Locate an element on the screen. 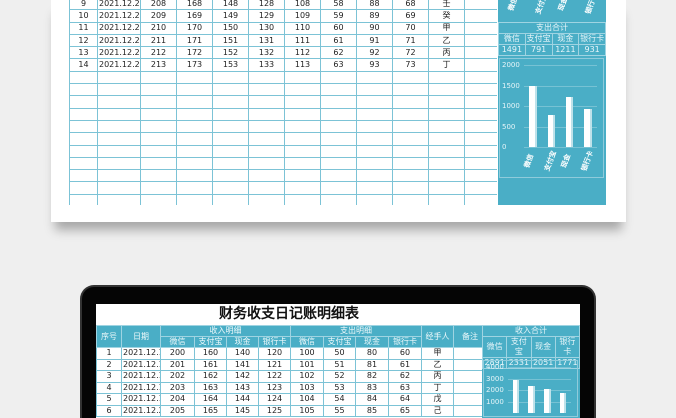  expense-cell: 88 is located at coordinates (374, 5).